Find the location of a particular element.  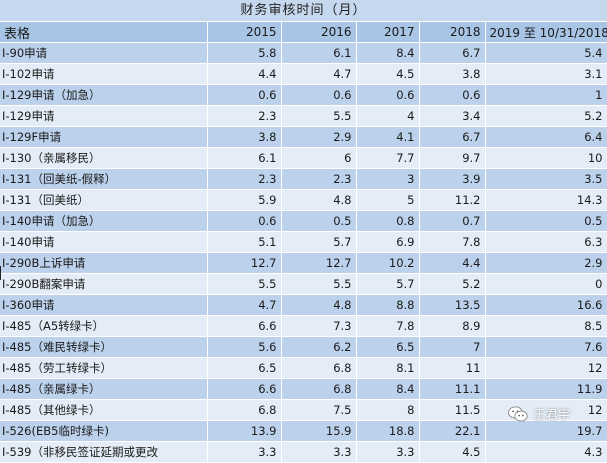

form-name-cell: I-290B上诉申请 is located at coordinates (104, 263).